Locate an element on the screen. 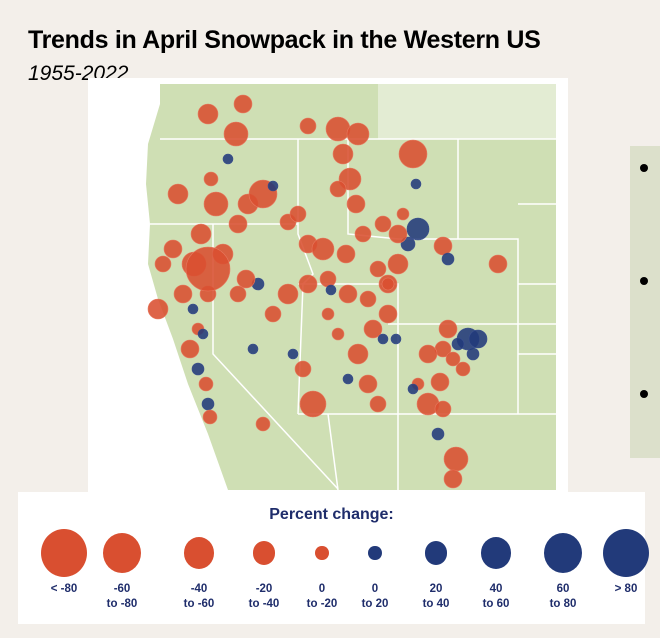 The image size is (660, 638). legend-label: 40 to 60 is located at coordinates (496, 596).